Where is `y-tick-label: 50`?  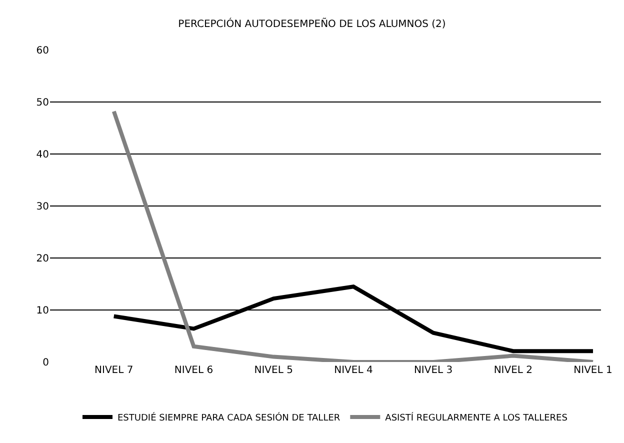 y-tick-label: 50 is located at coordinates (42, 103).